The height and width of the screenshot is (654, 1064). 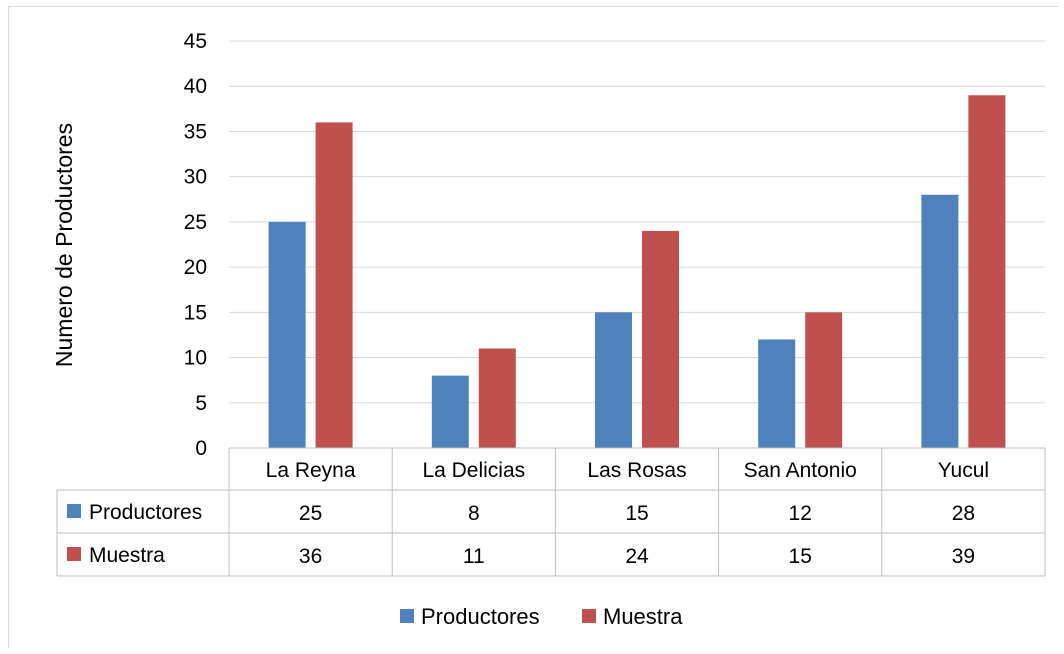 What do you see at coordinates (636, 470) in the screenshot?
I see `category-label: Las Rosas` at bounding box center [636, 470].